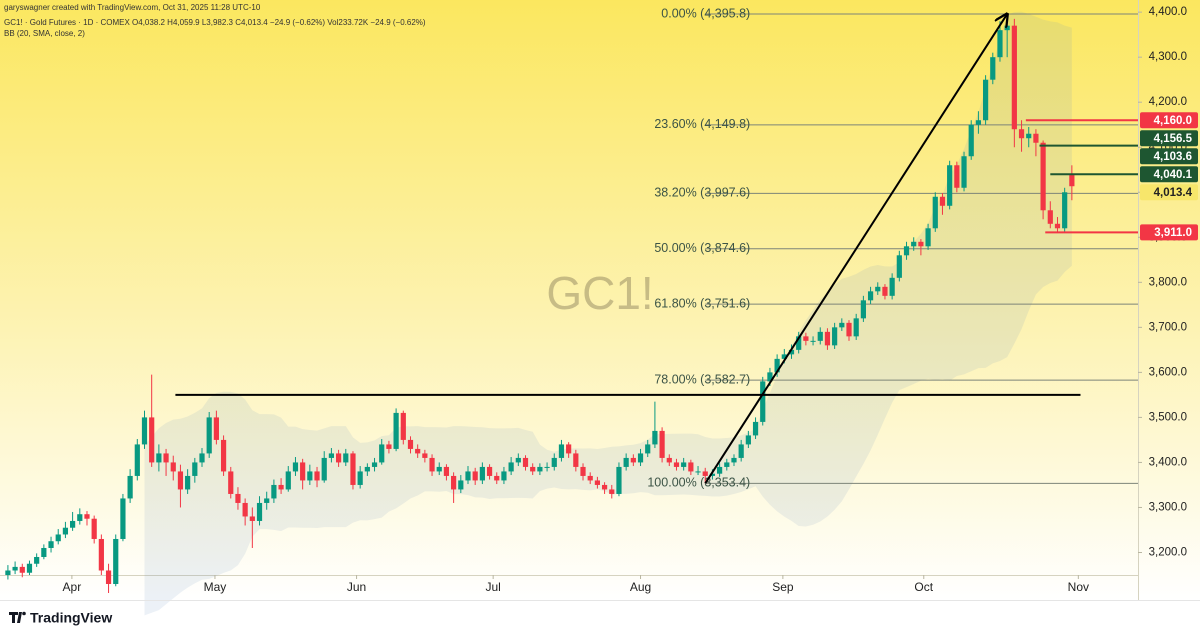  I want to click on y-tick-label: 3,300.0, so click(1168, 507).